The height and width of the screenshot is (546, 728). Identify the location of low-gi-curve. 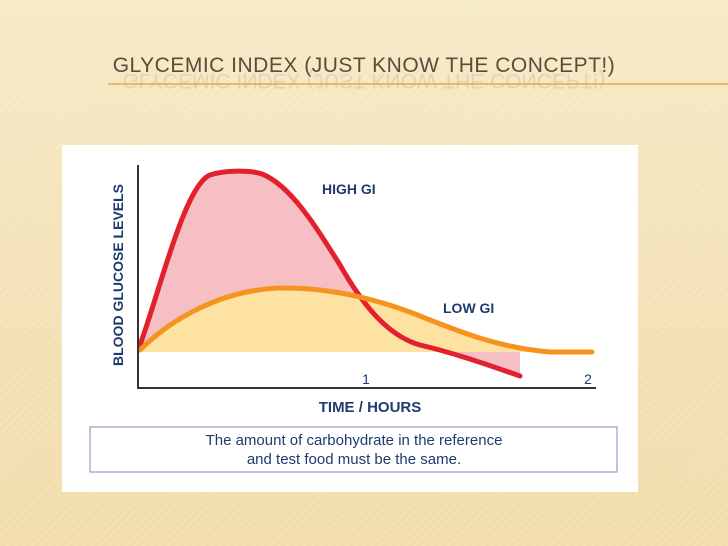
(366, 320).